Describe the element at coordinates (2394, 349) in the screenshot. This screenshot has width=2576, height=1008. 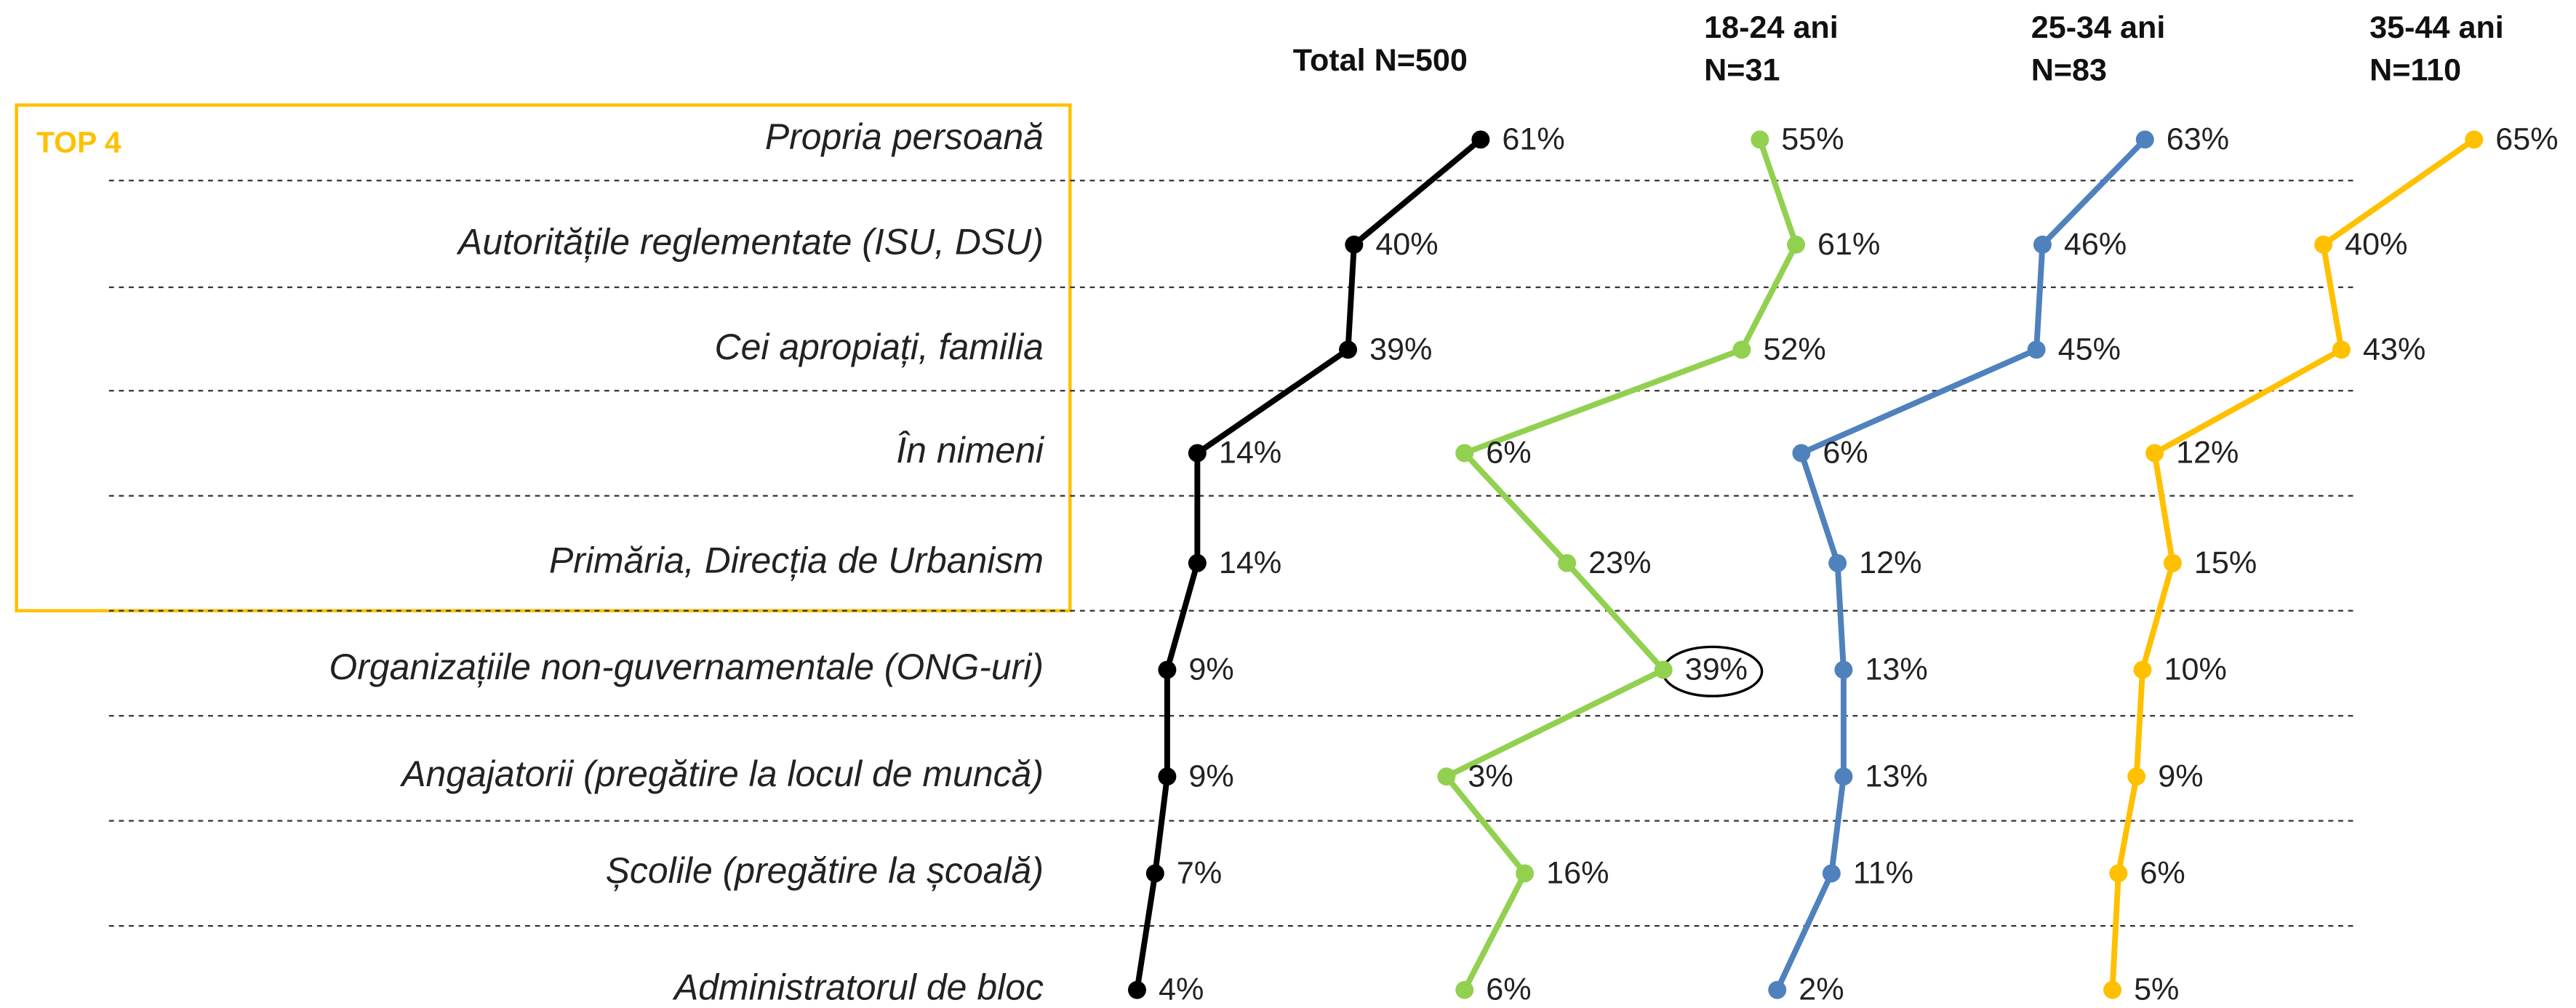
I see `data-label: 43%` at that location.